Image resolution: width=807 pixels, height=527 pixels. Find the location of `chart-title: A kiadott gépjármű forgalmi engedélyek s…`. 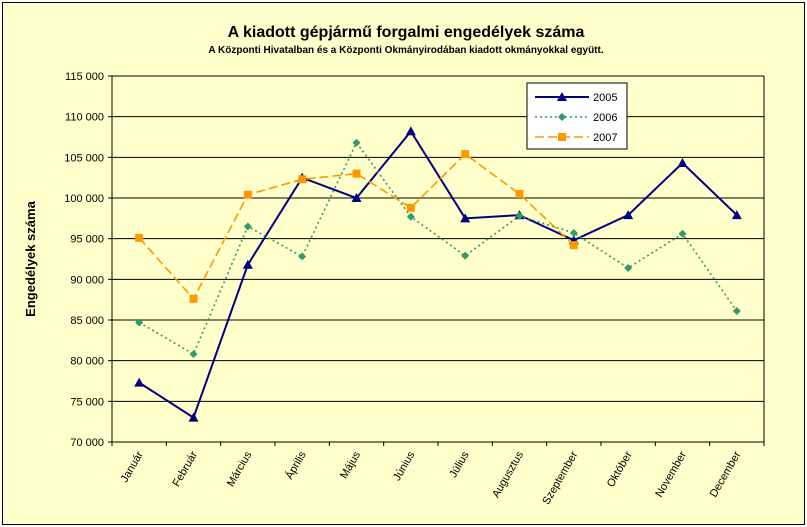

chart-title: A kiadott gépjármű forgalmi engedélyek s… is located at coordinates (406, 32).